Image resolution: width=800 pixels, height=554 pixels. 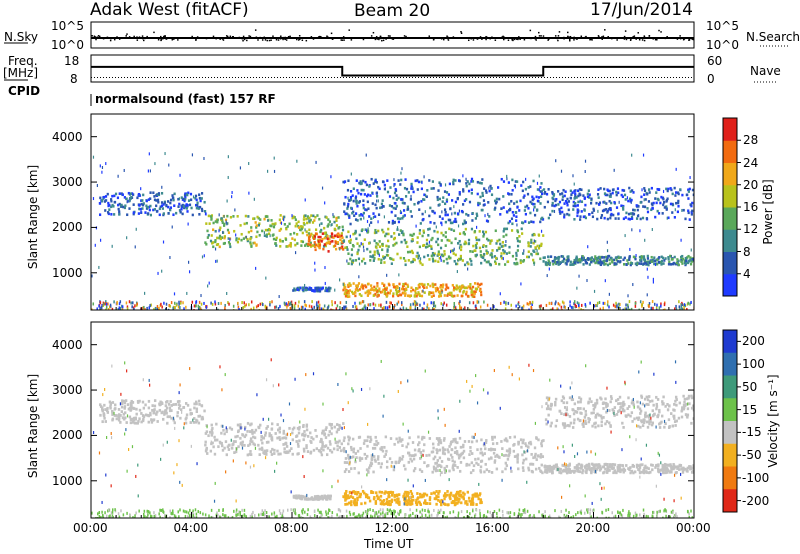 I want to click on nsearch-label: N.Search, so click(x=773, y=37).